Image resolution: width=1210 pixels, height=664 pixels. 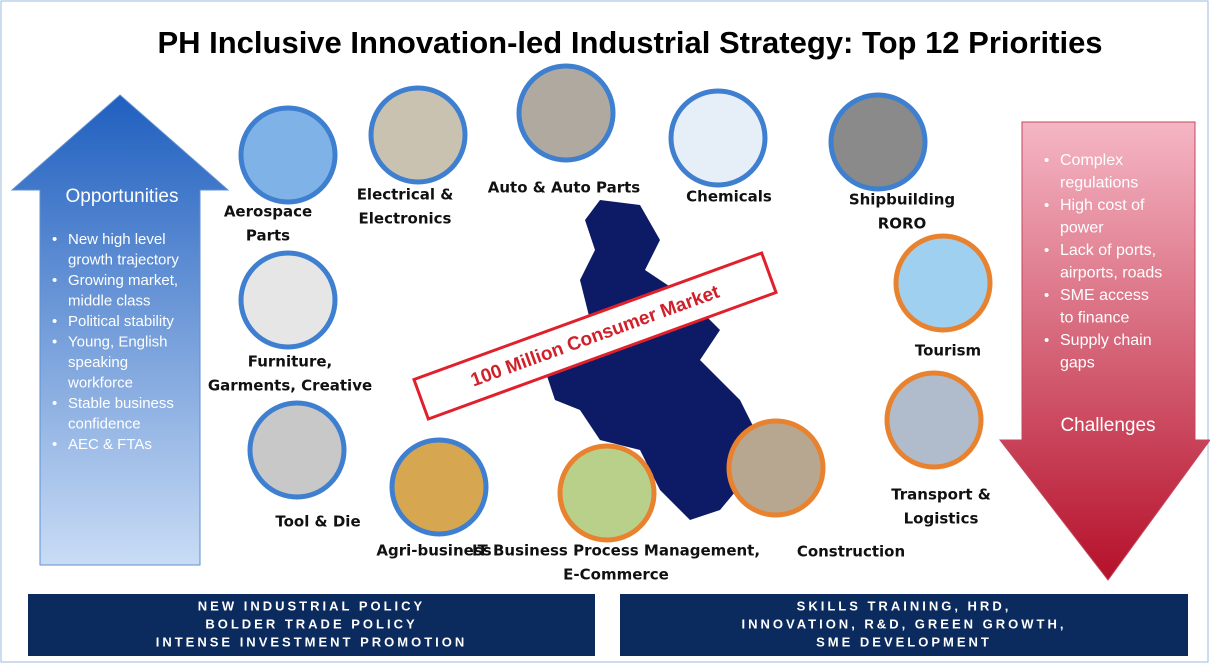 What do you see at coordinates (902, 224) in the screenshot?
I see `priority-label: RORO` at bounding box center [902, 224].